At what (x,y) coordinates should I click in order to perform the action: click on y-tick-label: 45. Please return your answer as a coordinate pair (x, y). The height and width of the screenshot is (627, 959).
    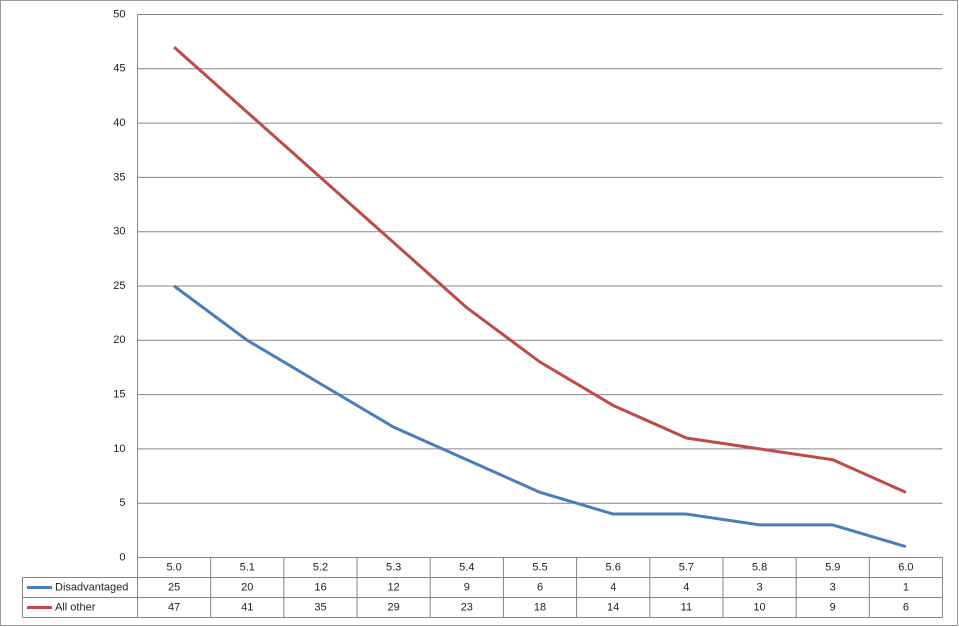
    Looking at the image, I should click on (119, 69).